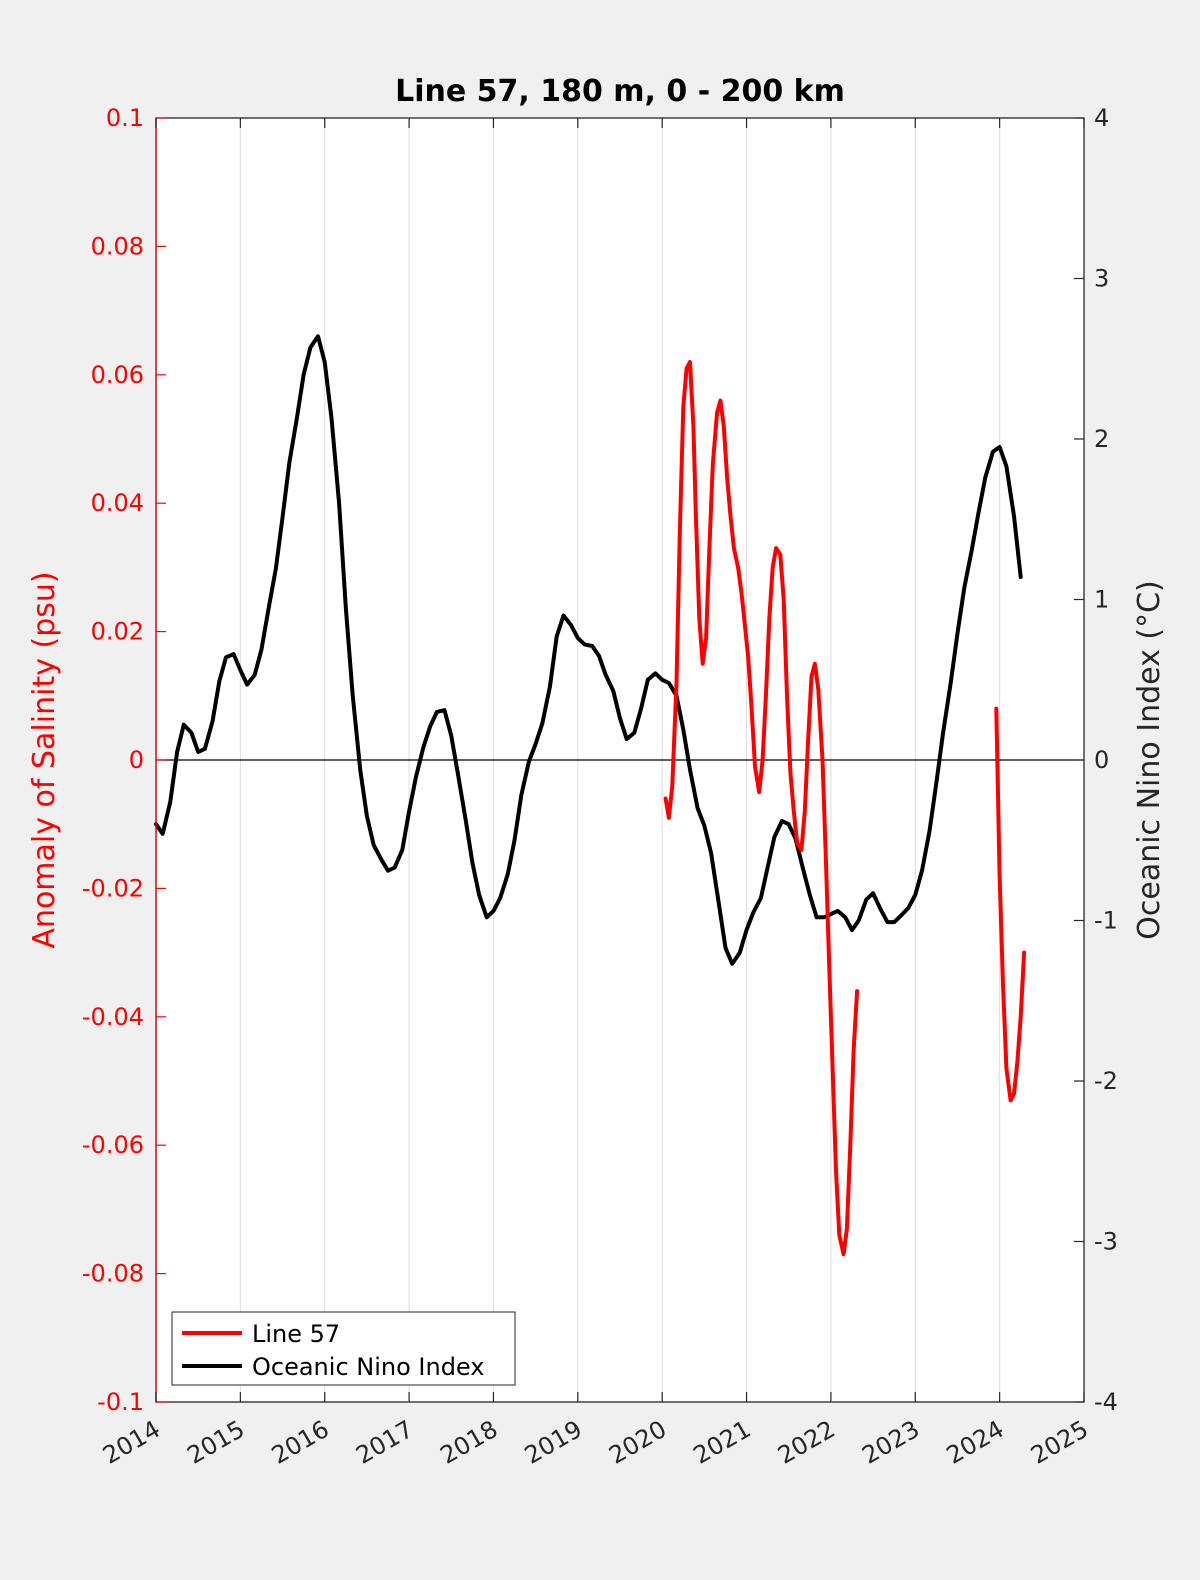 Image resolution: width=1200 pixels, height=1580 pixels. What do you see at coordinates (1101, 279) in the screenshot?
I see `right-tick-label: 3` at bounding box center [1101, 279].